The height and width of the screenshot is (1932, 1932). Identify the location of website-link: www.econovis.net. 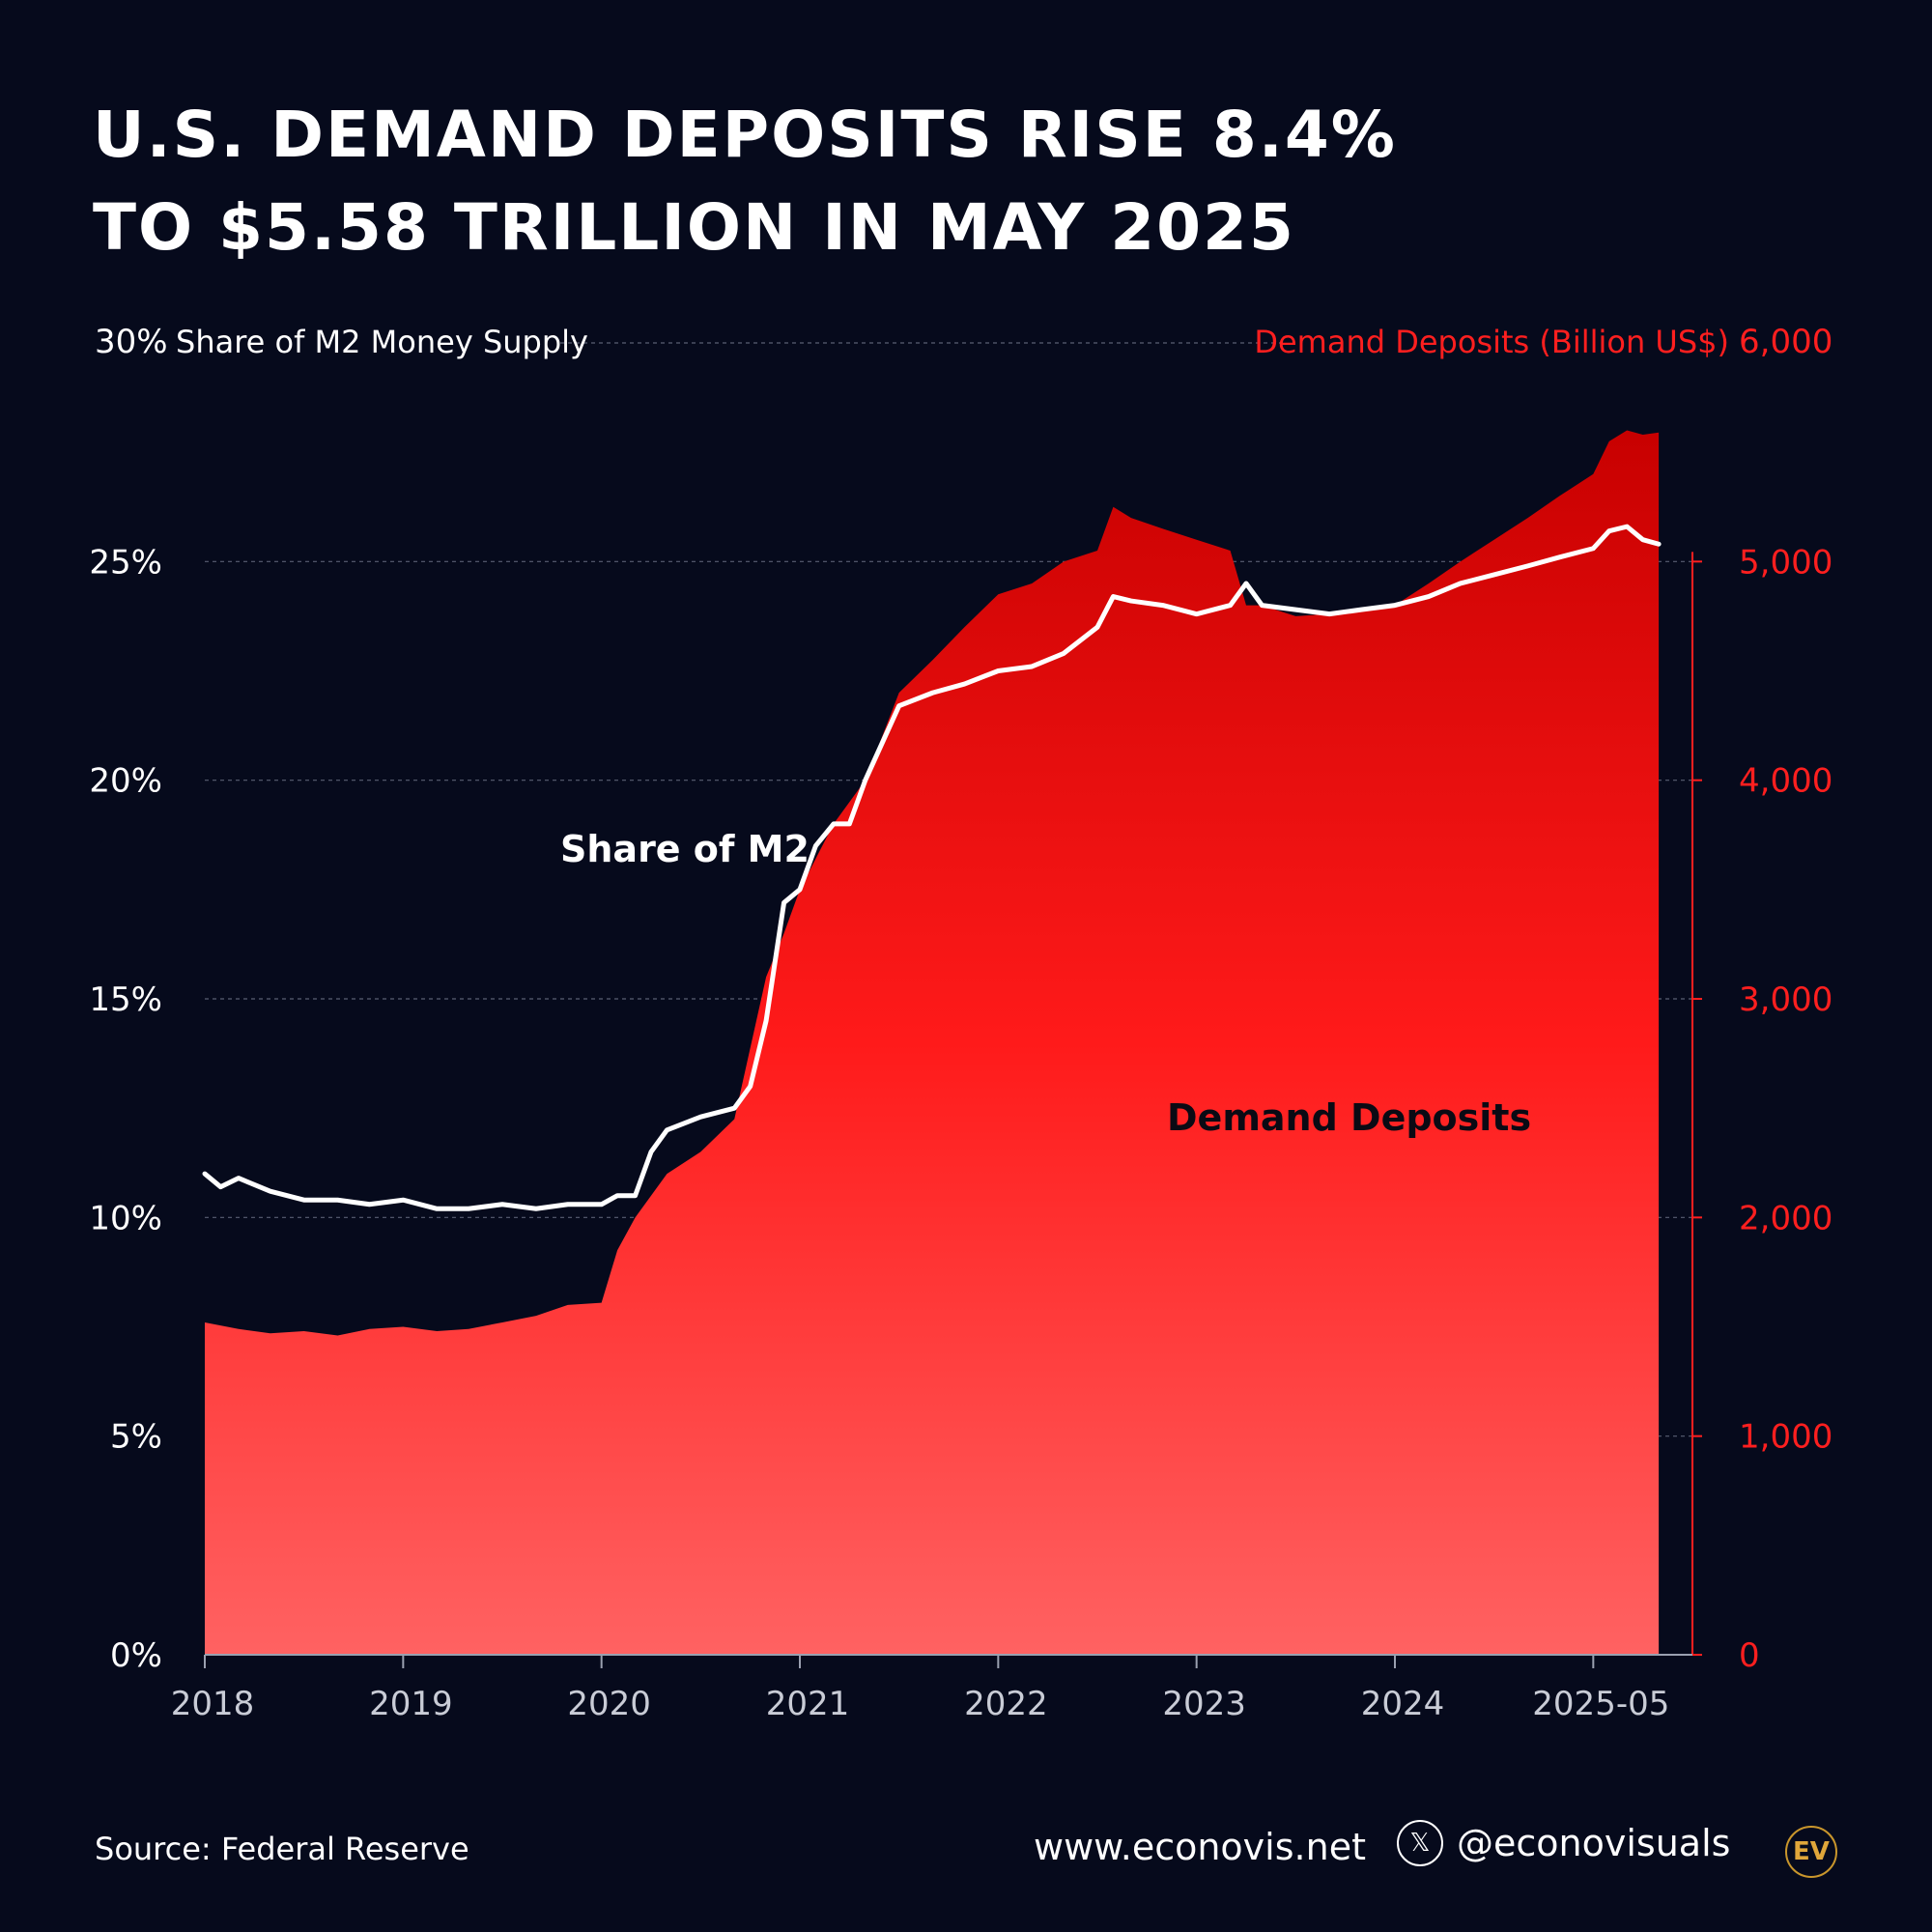
(1200, 1847).